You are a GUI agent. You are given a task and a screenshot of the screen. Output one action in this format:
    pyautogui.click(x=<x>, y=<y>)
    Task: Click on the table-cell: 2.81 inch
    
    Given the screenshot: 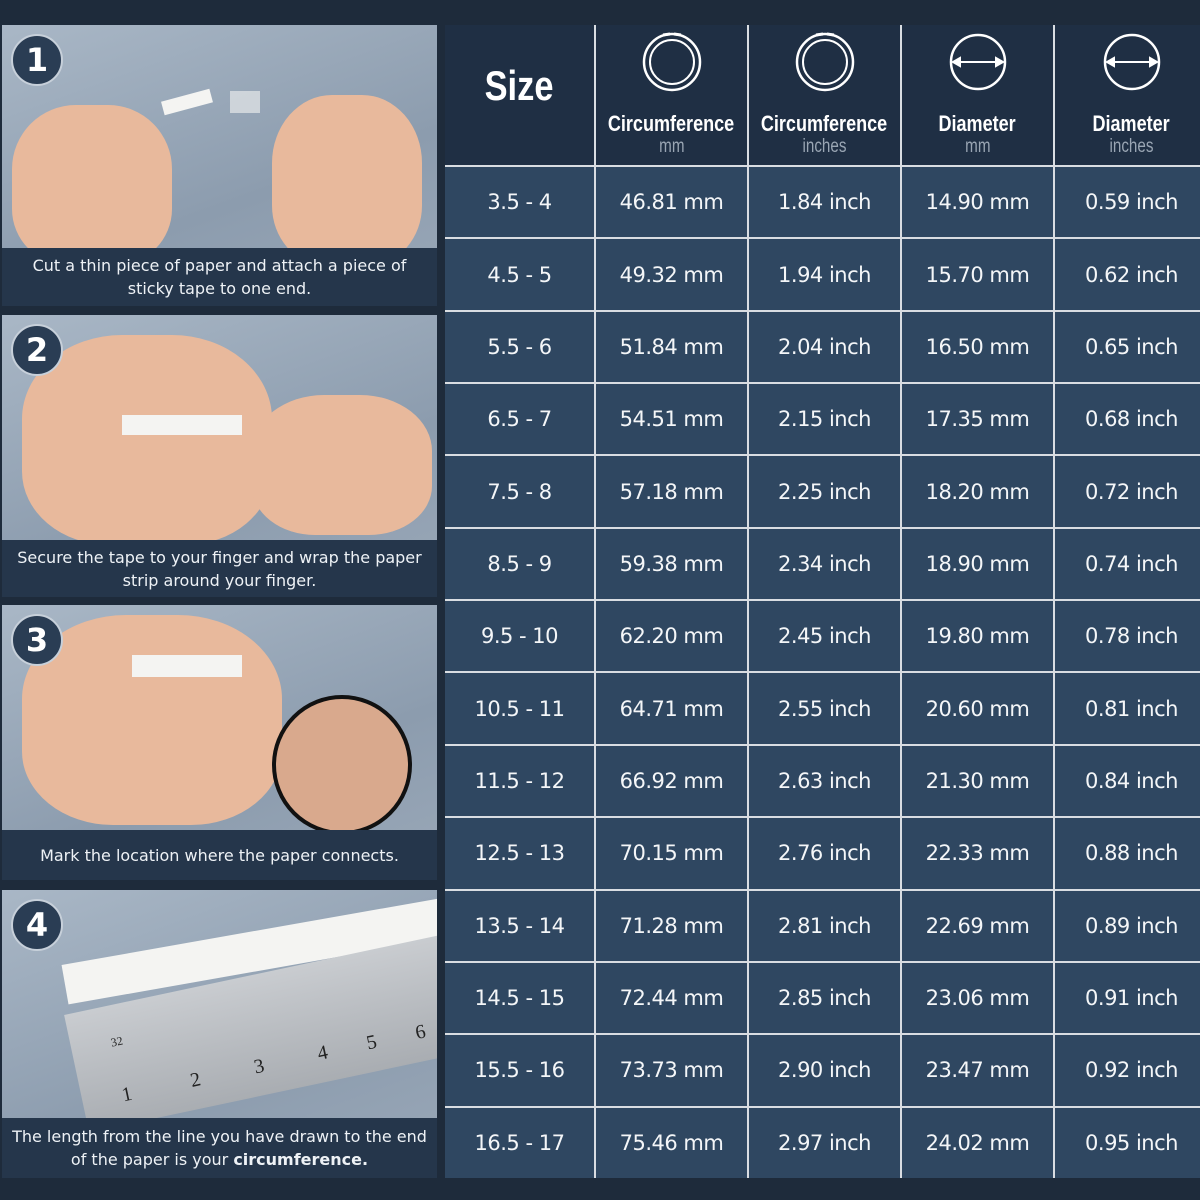 What is the action you would take?
    pyautogui.click(x=824, y=925)
    